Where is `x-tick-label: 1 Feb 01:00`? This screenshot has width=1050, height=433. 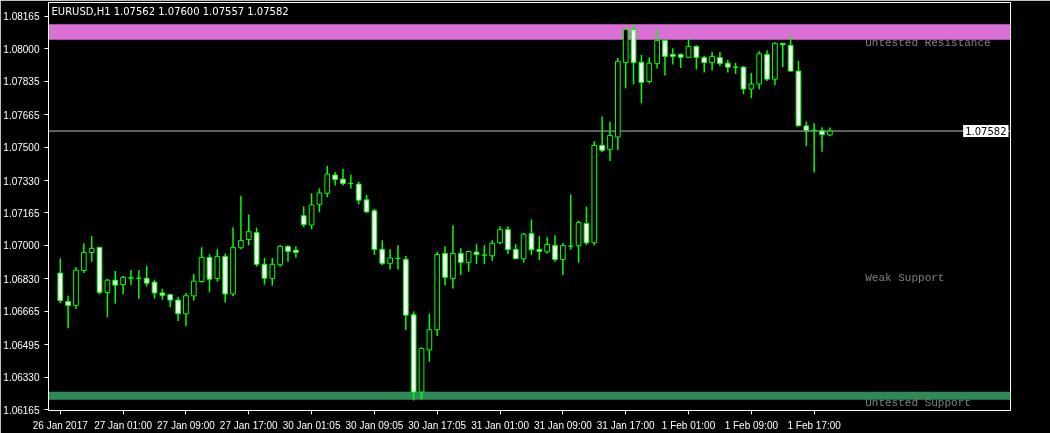 x-tick-label: 1 Feb 01:00 is located at coordinates (688, 425).